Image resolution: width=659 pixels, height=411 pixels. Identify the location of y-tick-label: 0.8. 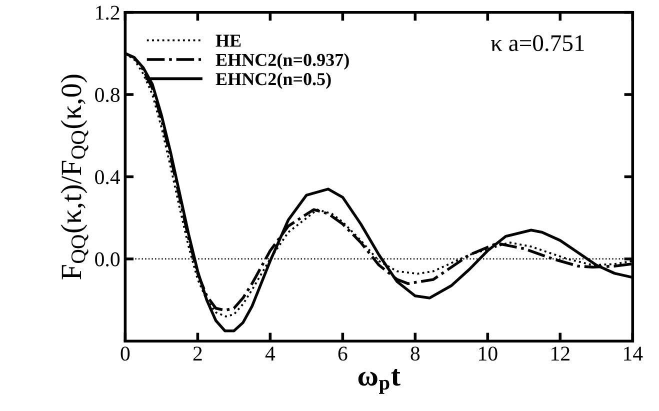
(107, 95).